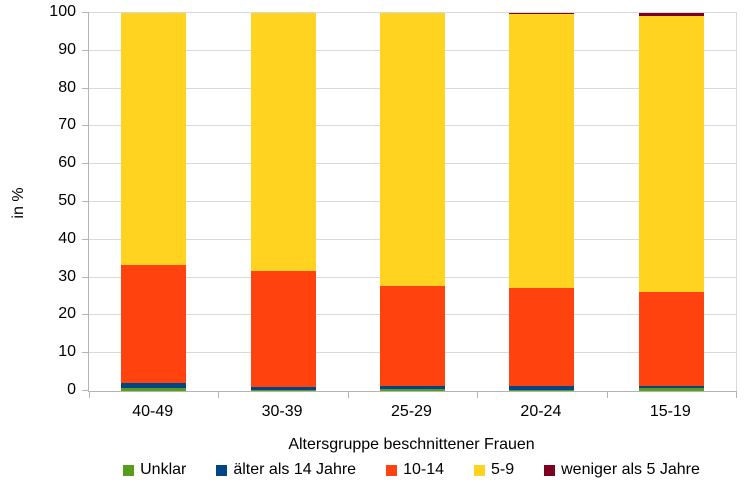 Image resolution: width=750 pixels, height=492 pixels. Describe the element at coordinates (67, 238) in the screenshot. I see `y-tick-label: 40` at that location.